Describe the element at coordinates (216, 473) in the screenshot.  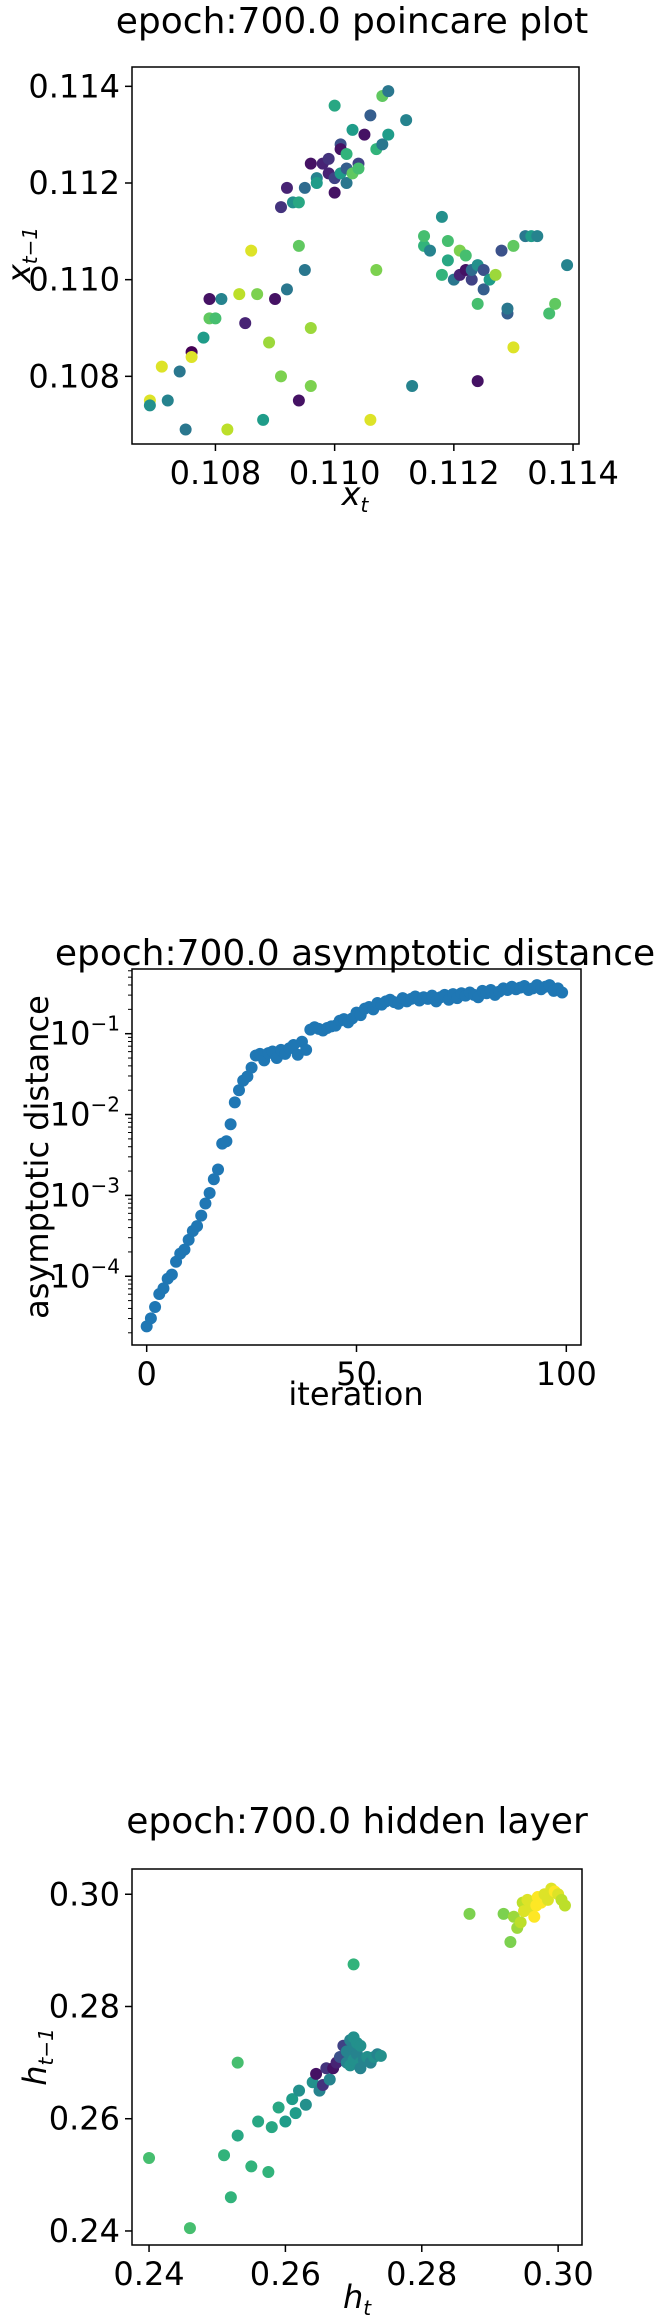
I see `x-tick-label: 0.108` at that location.